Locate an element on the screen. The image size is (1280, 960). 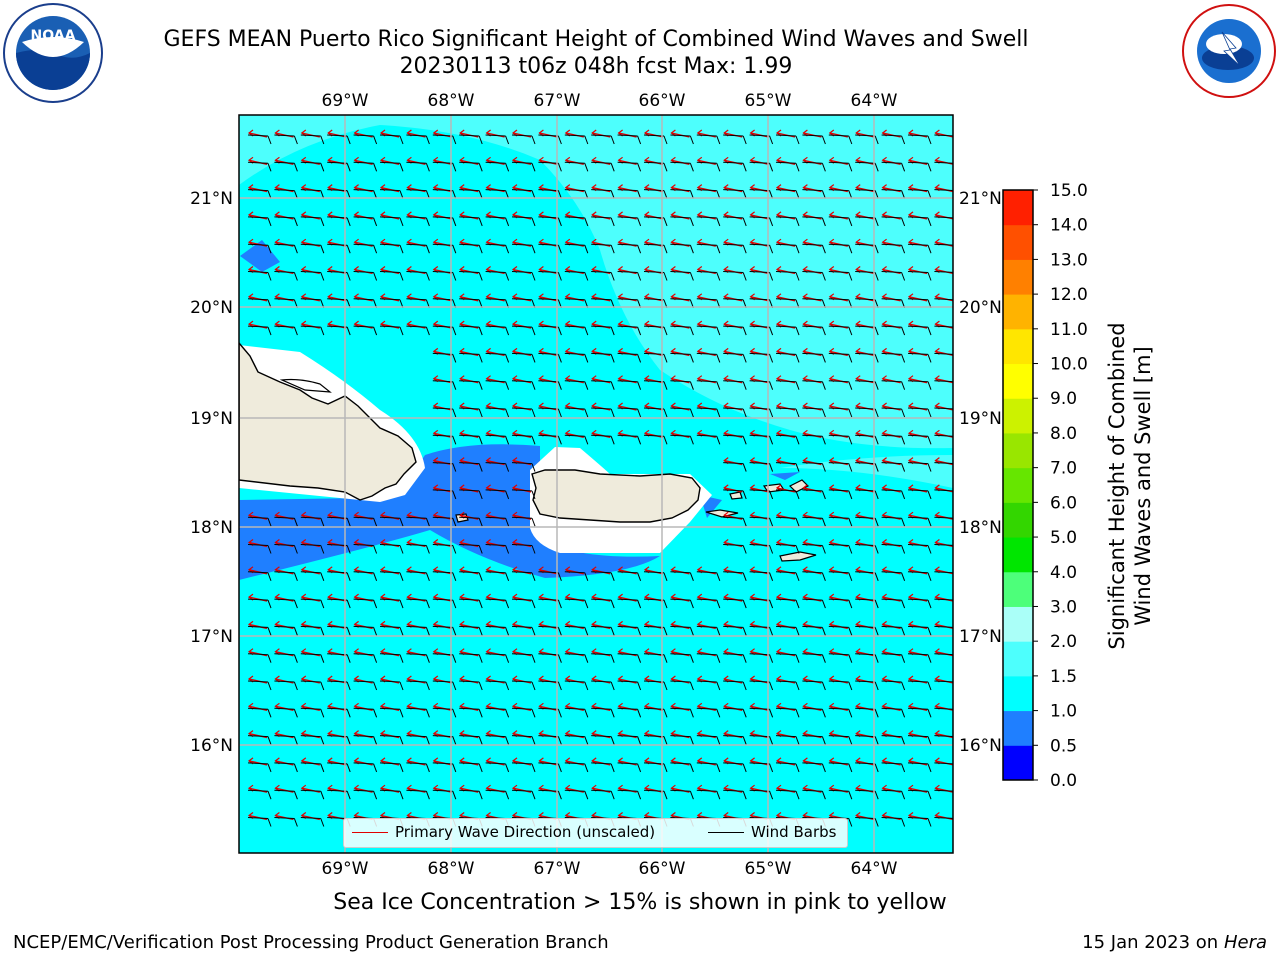
colorbar-tick-label: 6.0 is located at coordinates (1063, 503).